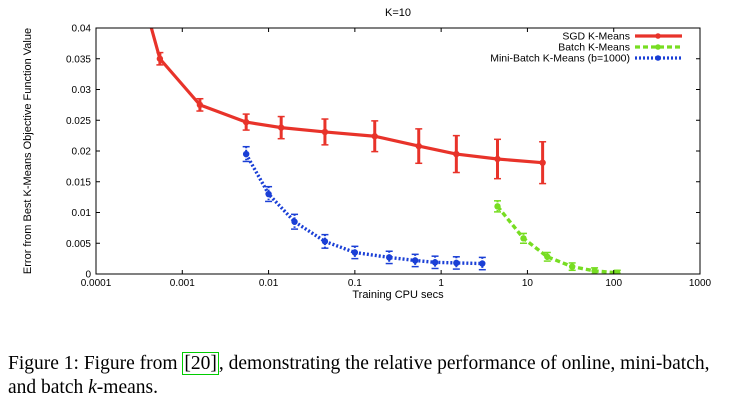 Image resolution: width=735 pixels, height=401 pixels. Describe the element at coordinates (560, 59) in the screenshot. I see `legend-label: Mini-Batch K-Means (b=1000)` at that location.